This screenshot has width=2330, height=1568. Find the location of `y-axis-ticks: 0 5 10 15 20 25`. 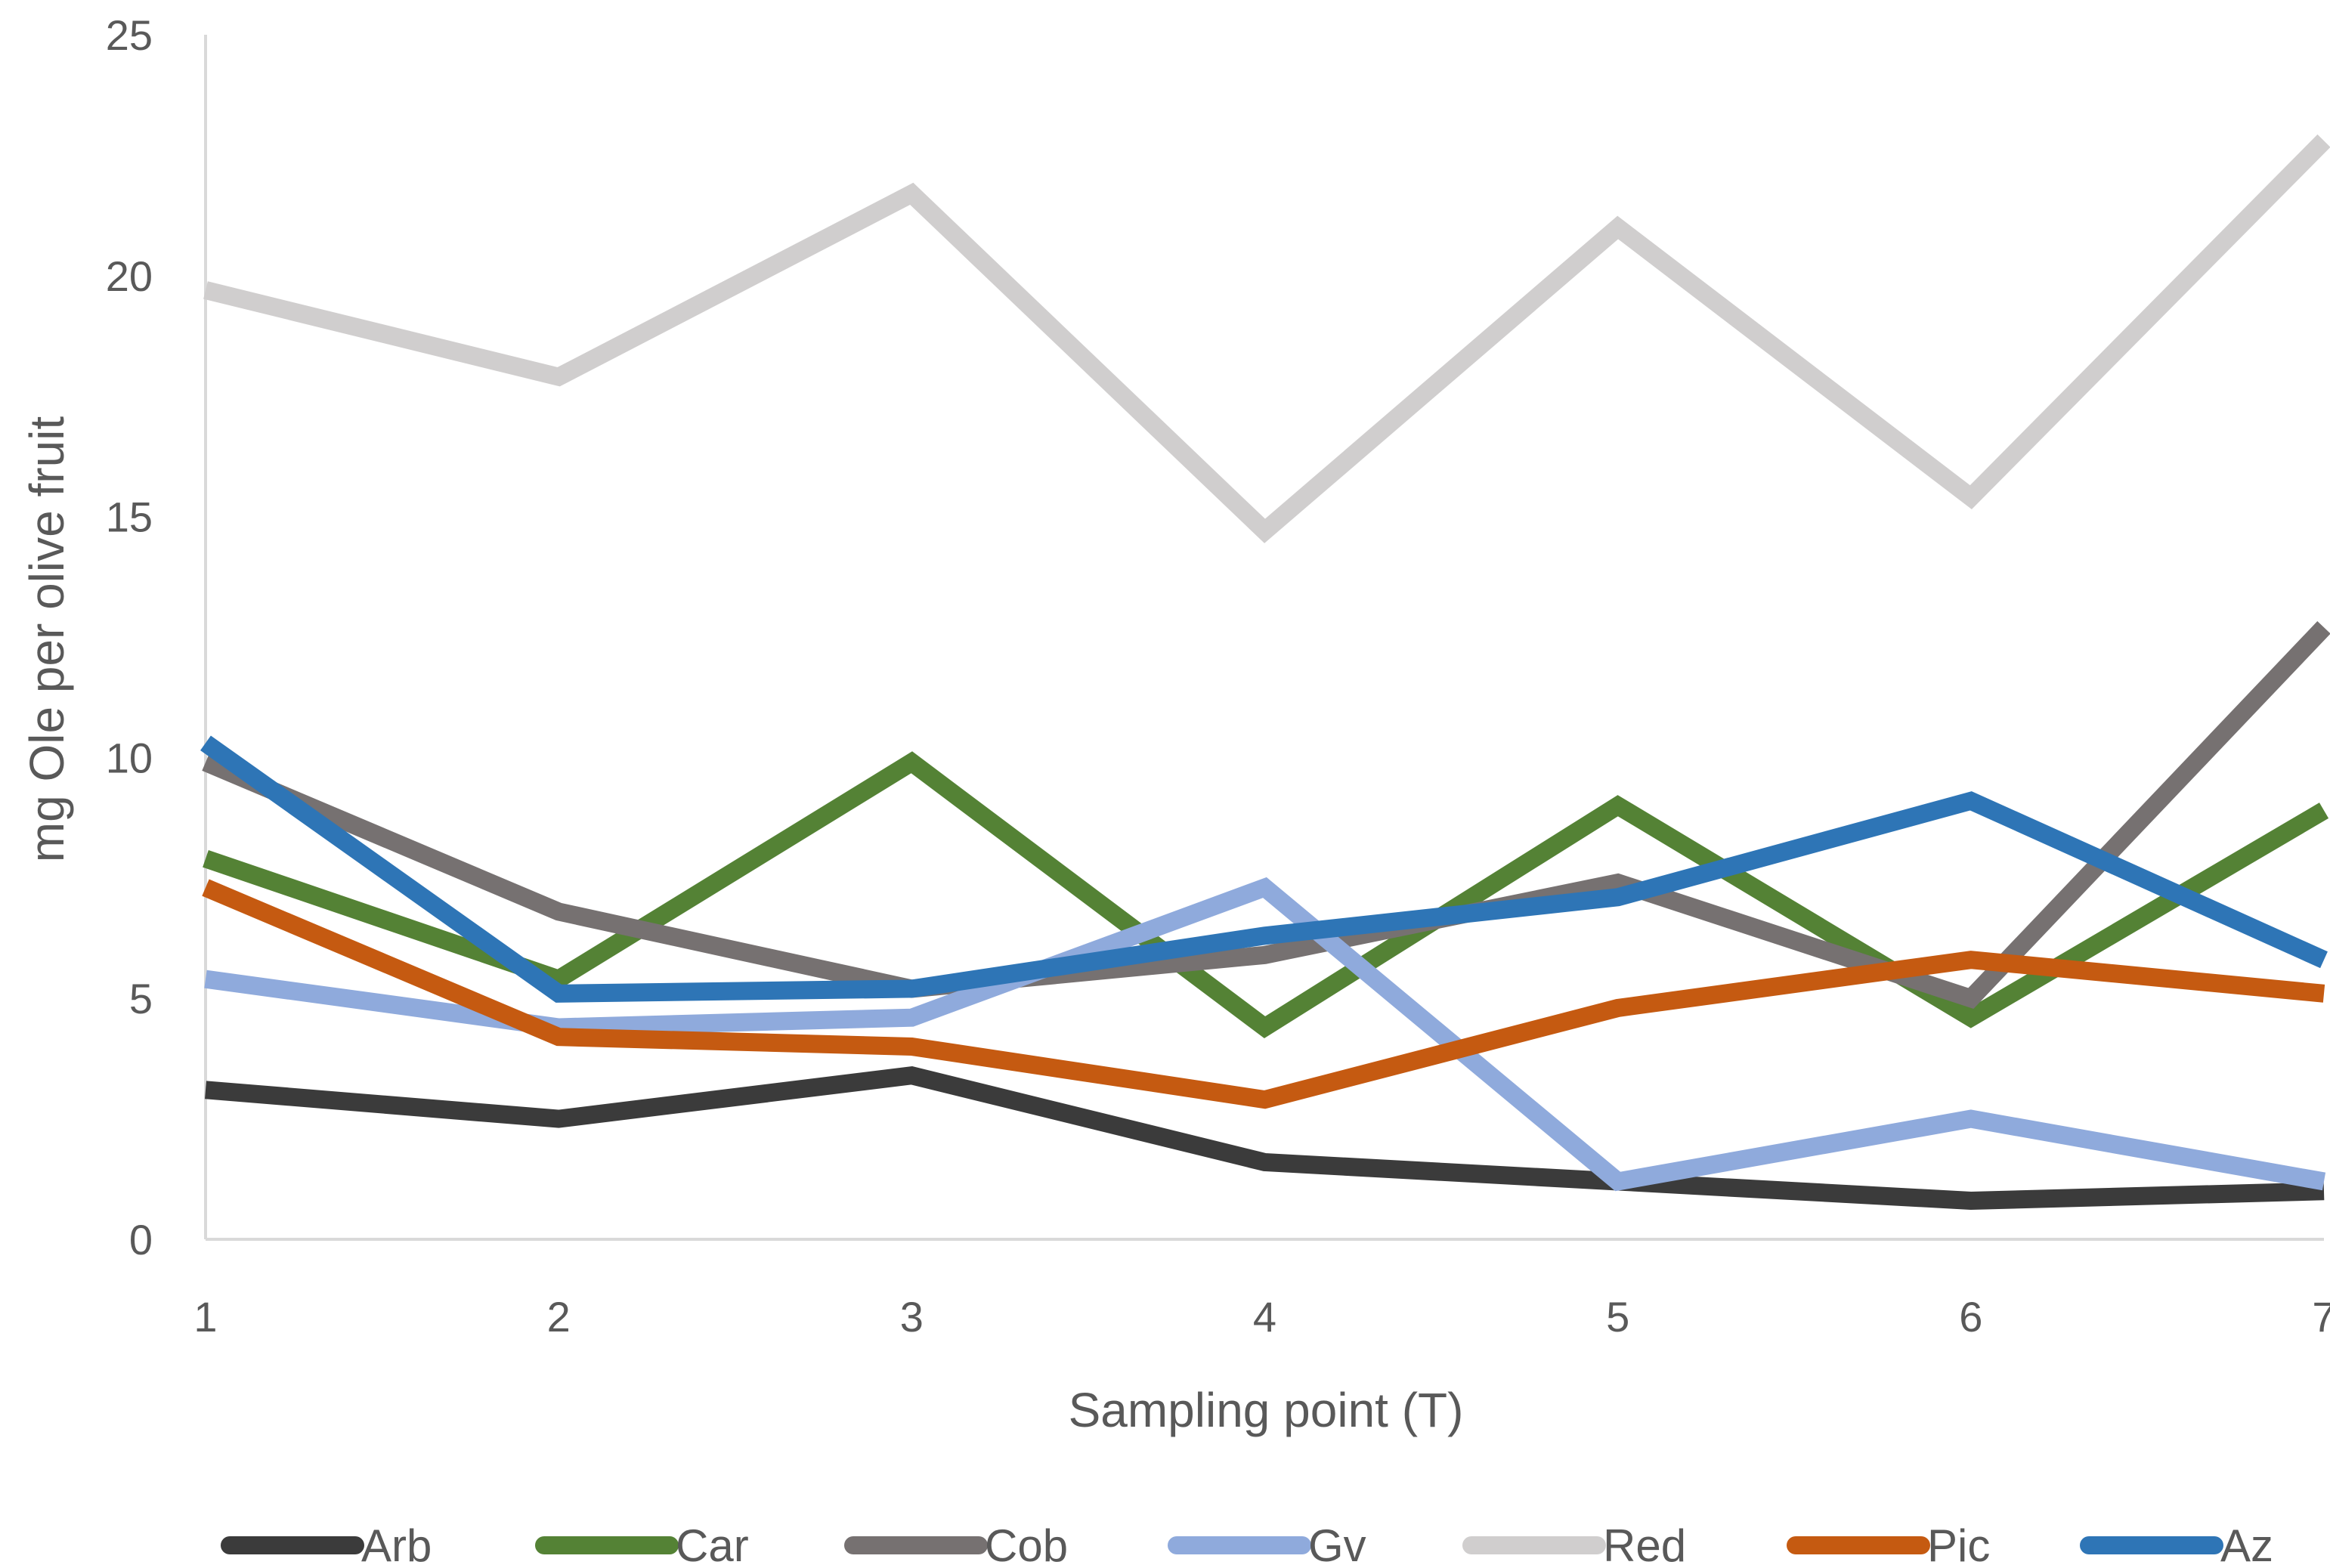

y-axis-ticks: 0 5 10 15 20 25 is located at coordinates (129, 637).